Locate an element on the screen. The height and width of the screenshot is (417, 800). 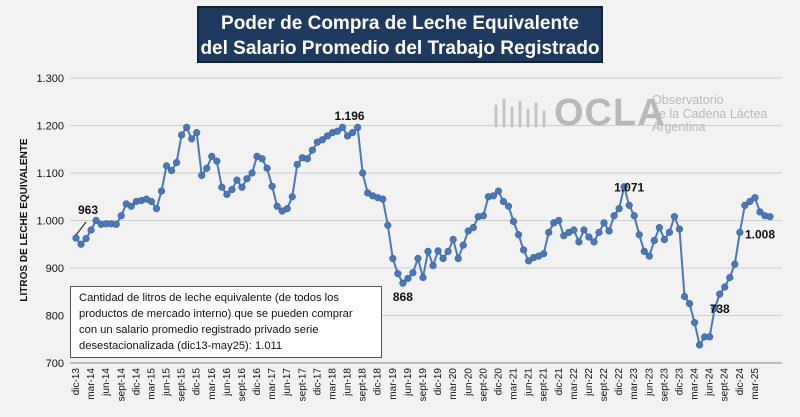
x-tick-label: dic-21 is located at coordinates (559, 382).